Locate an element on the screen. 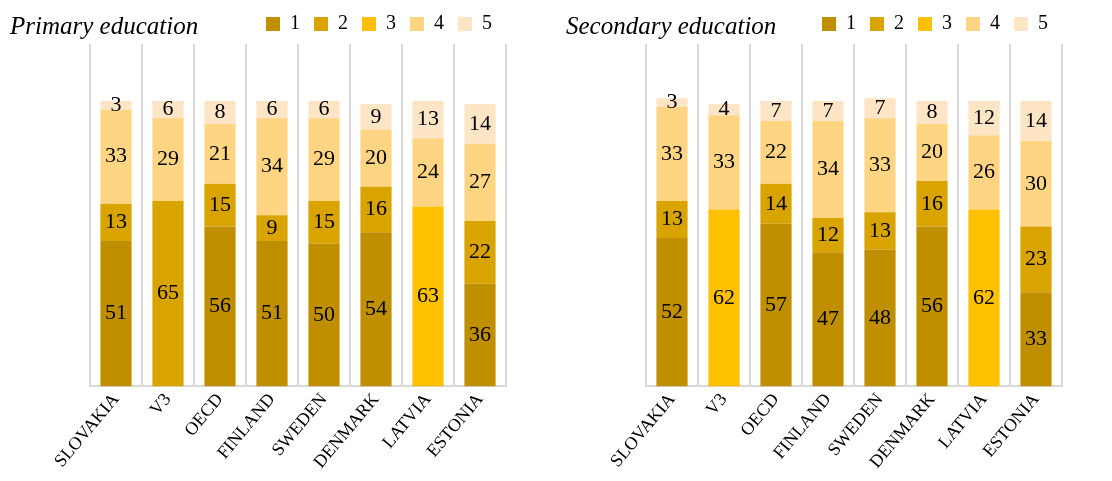 The height and width of the screenshot is (481, 1112). data-label: 65 is located at coordinates (168, 292).